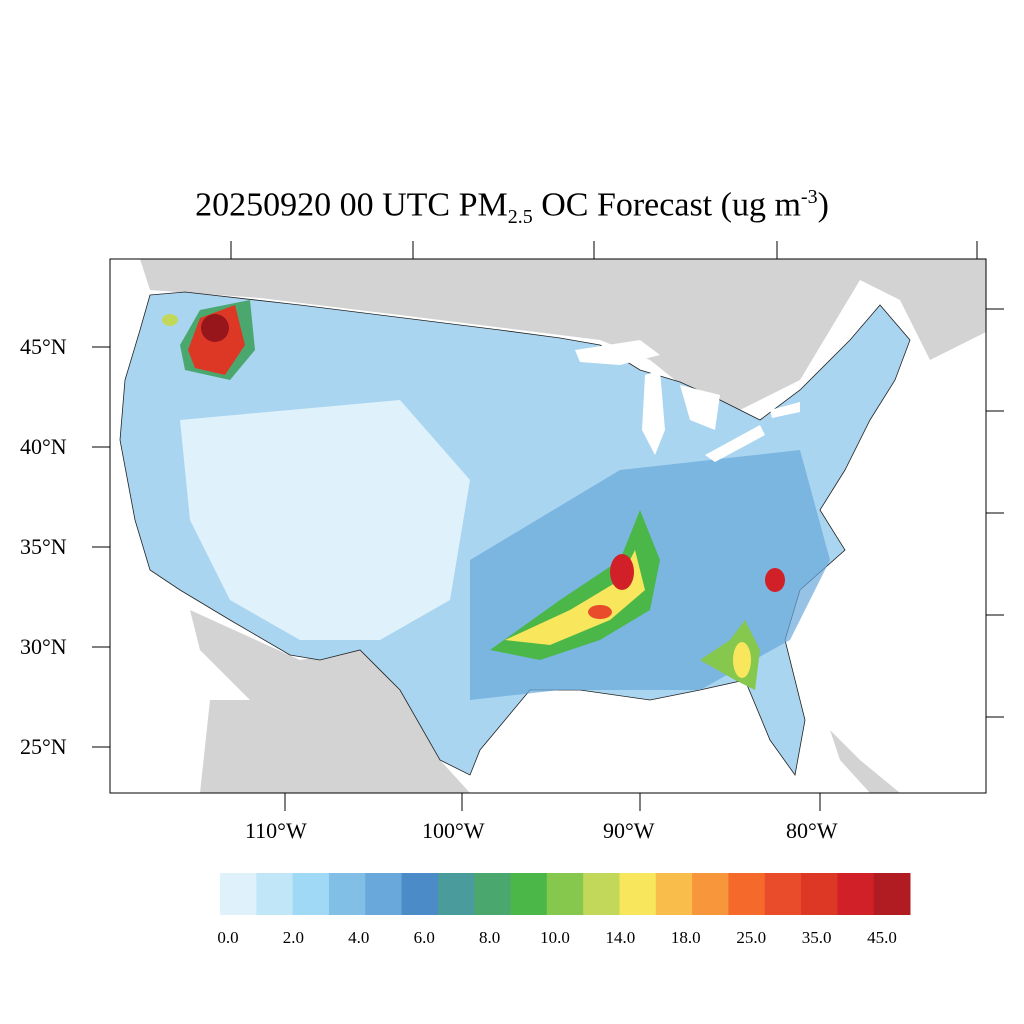  What do you see at coordinates (43, 346) in the screenshot?
I see `lat-label: 45°N` at bounding box center [43, 346].